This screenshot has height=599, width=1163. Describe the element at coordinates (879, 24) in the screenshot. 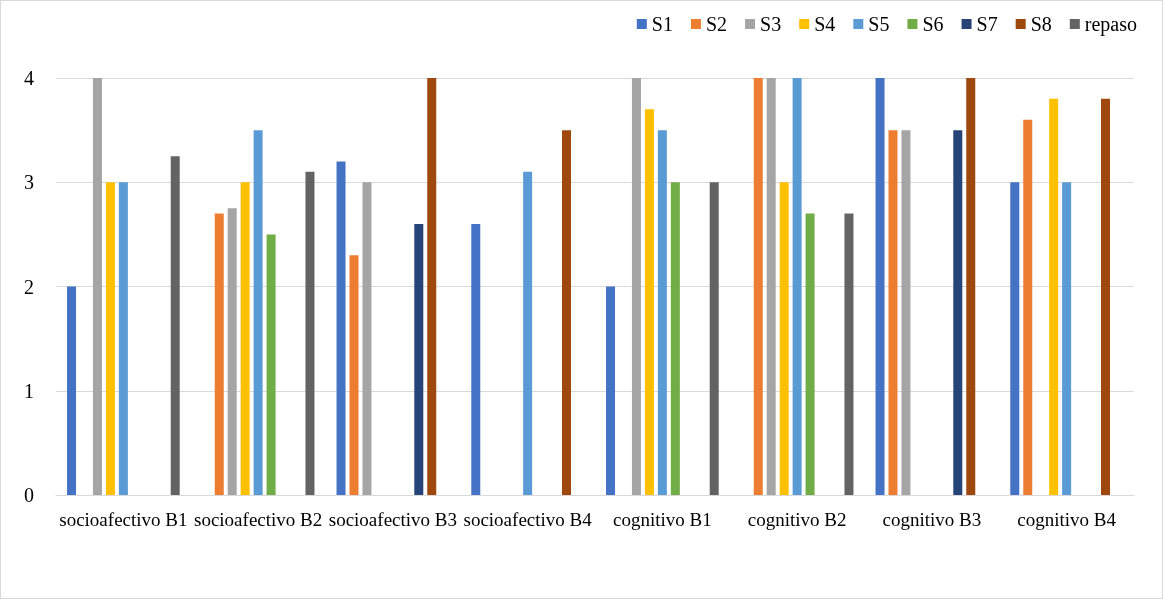

I see `legend-label: S5` at that location.